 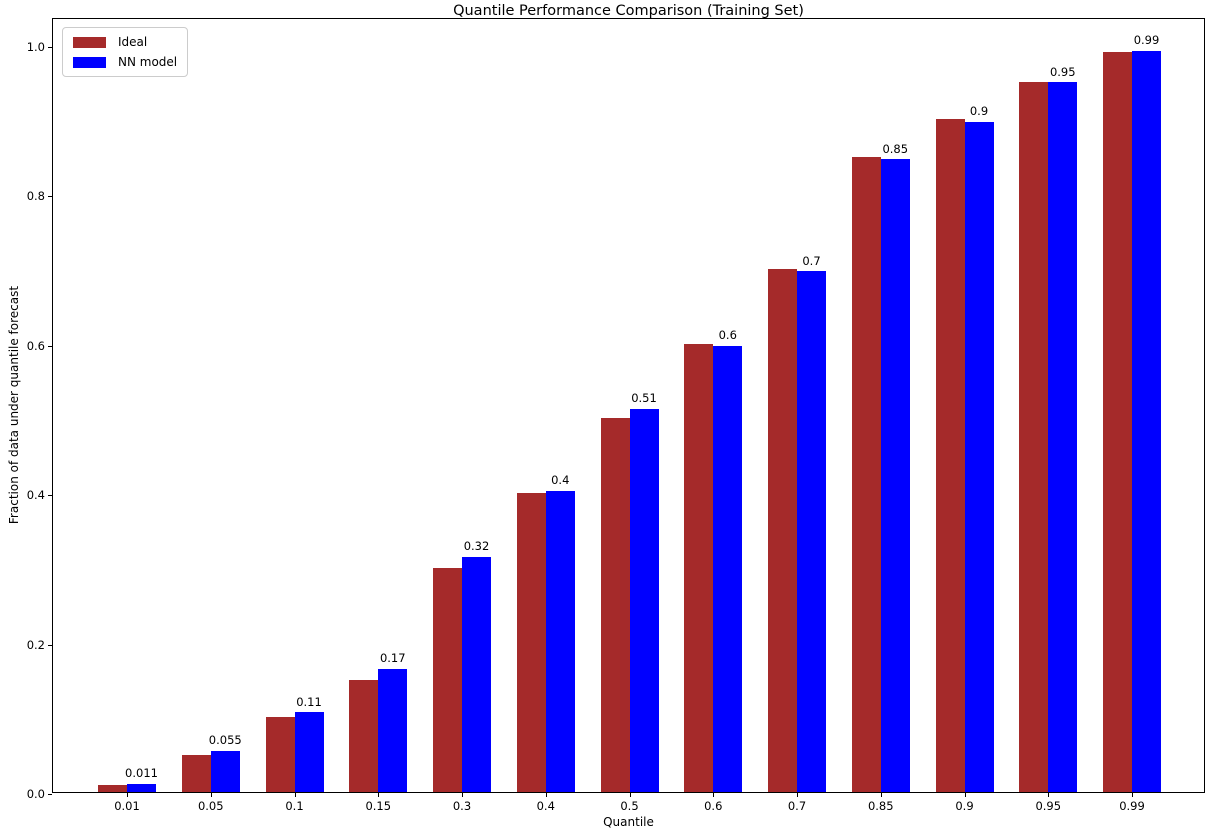 What do you see at coordinates (133, 42) in the screenshot?
I see `legend-label-ideal: Ideal` at bounding box center [133, 42].